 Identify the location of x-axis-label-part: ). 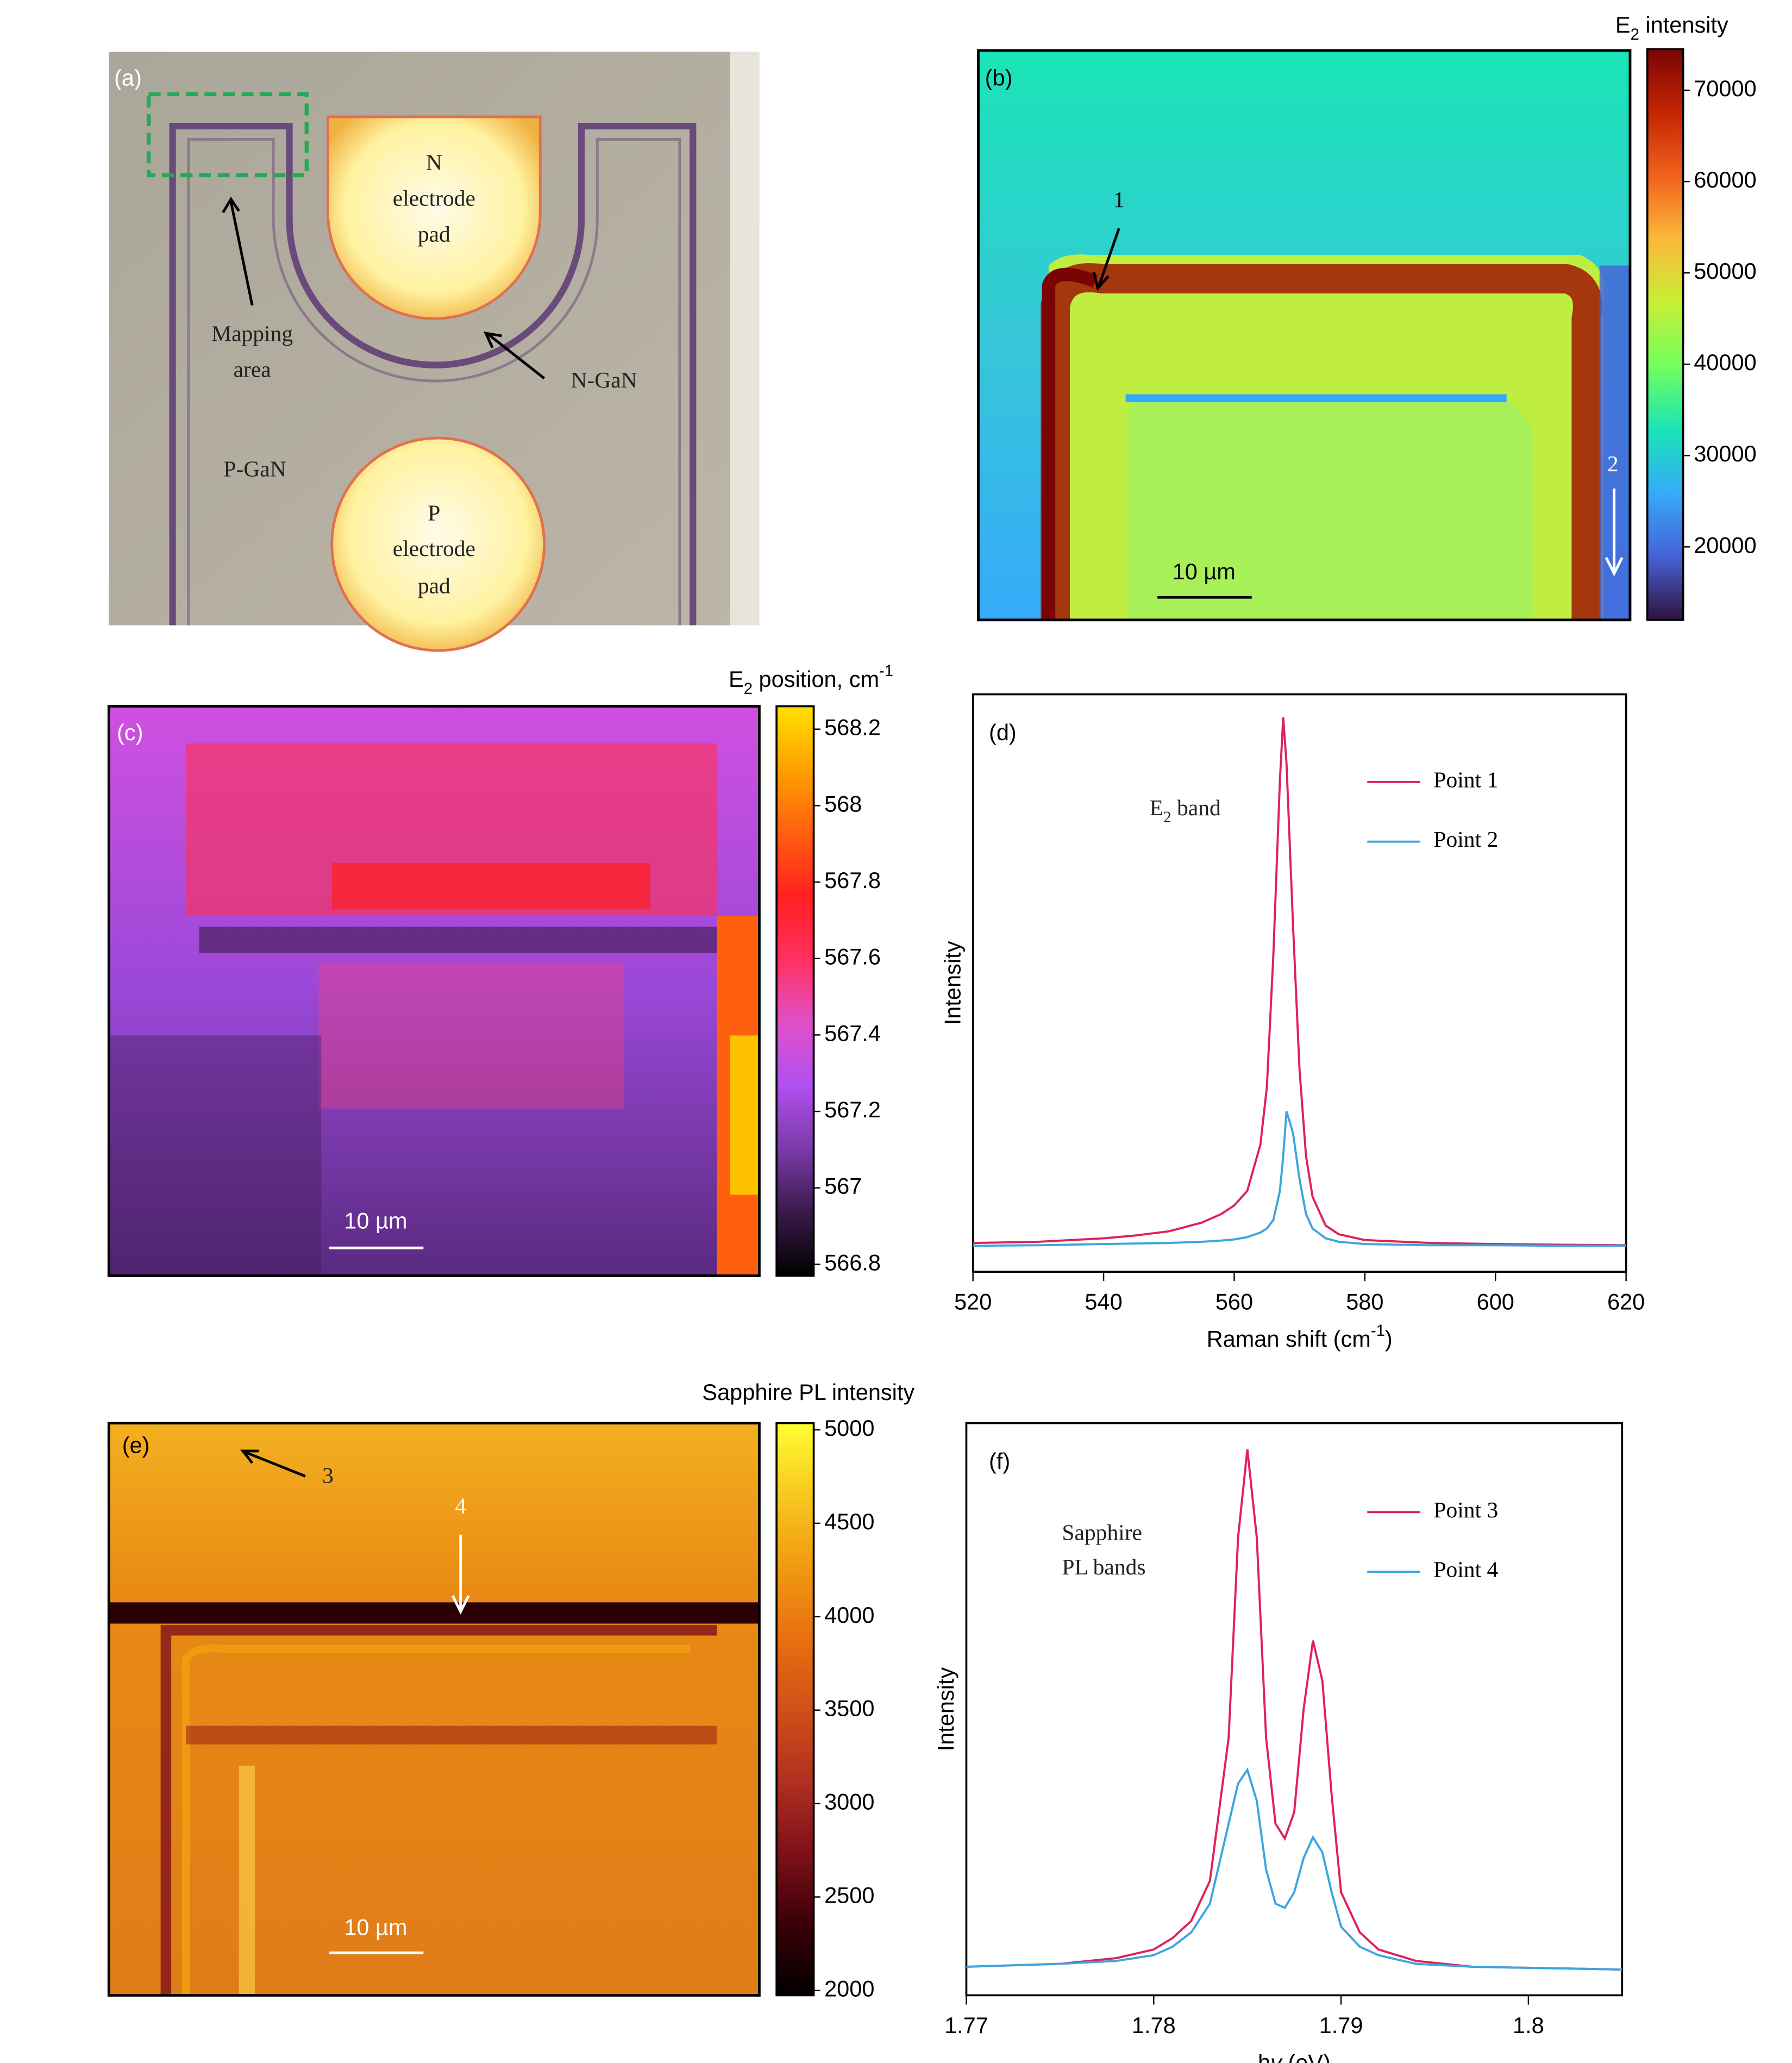
(1389, 1339).